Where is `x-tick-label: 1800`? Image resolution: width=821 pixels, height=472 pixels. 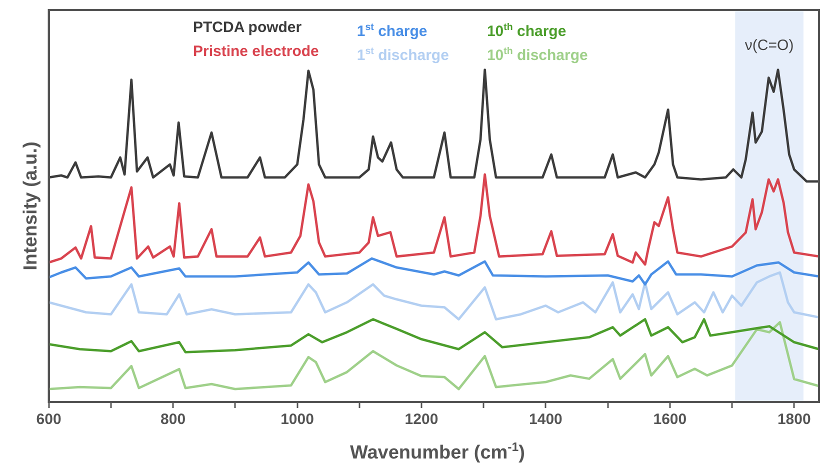 x-tick-label: 1800 is located at coordinates (794, 419).